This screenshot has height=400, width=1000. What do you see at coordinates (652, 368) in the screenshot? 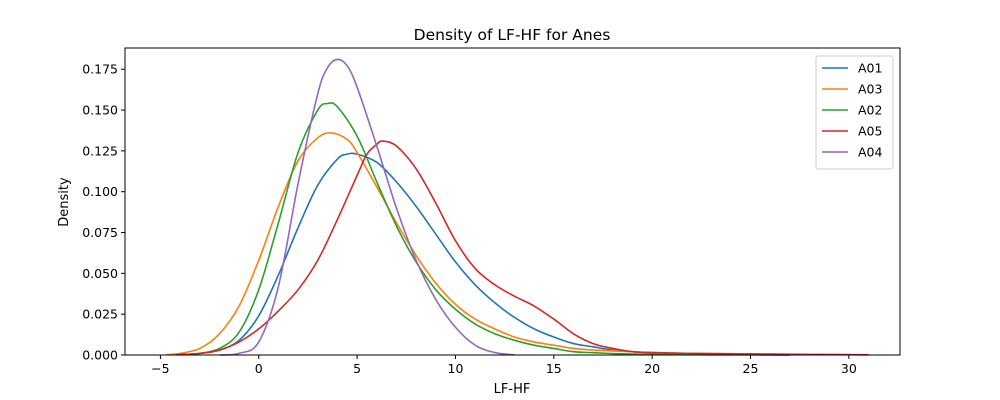
I see `x-tick-label: 20` at bounding box center [652, 368].